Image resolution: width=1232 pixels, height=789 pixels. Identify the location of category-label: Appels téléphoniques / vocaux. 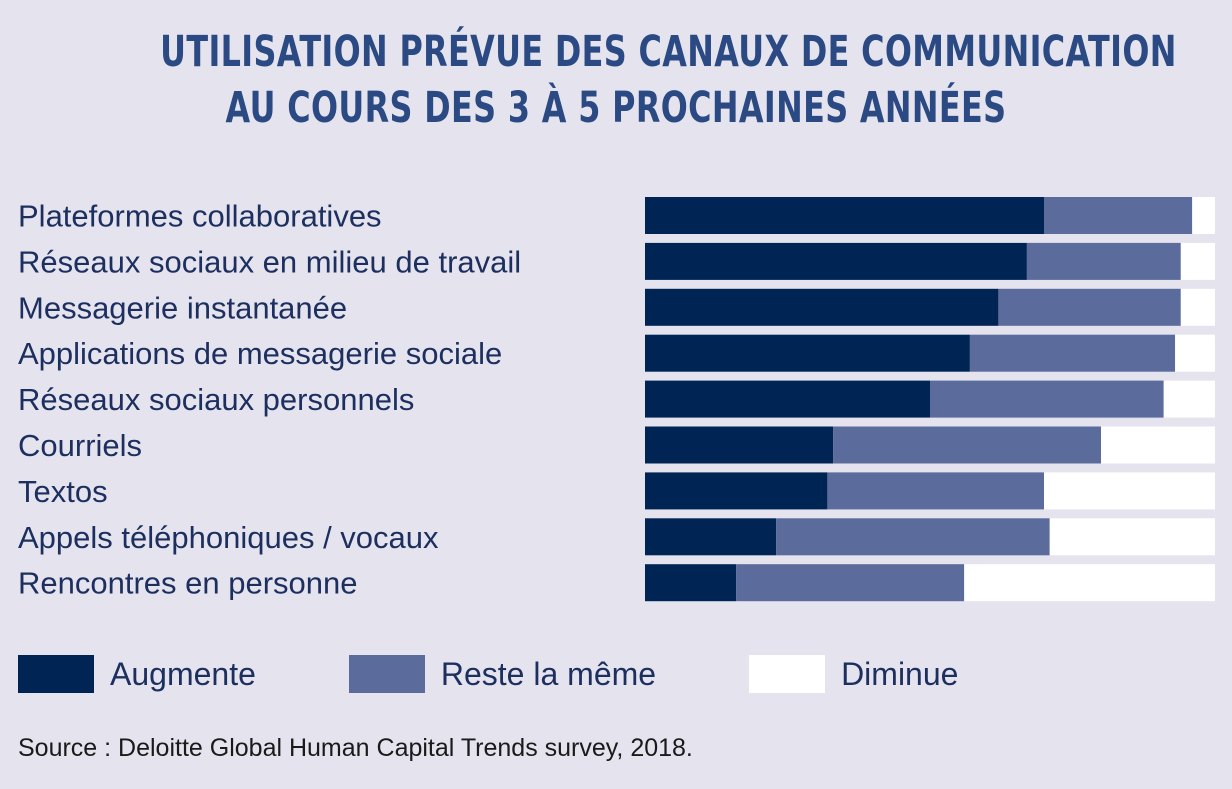
(228, 537).